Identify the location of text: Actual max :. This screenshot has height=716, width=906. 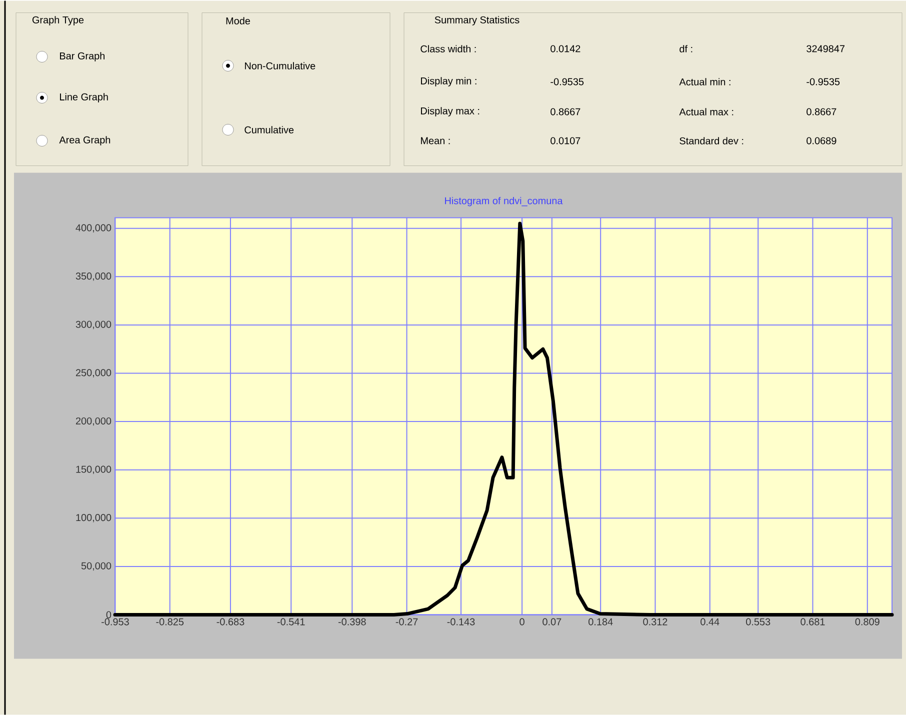
(706, 112).